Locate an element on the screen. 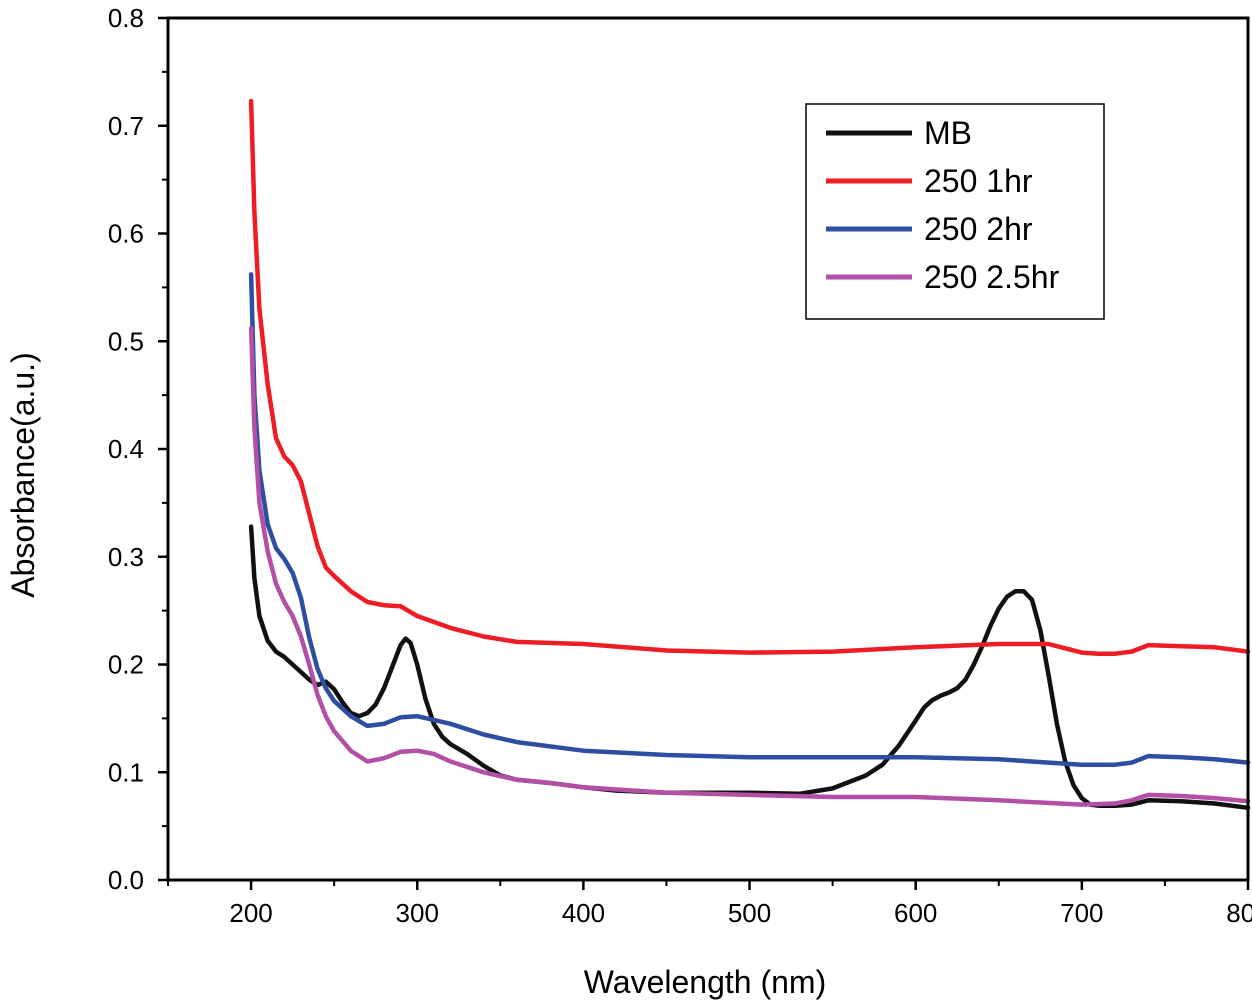  x-tick-label-5: 700 is located at coordinates (1081, 913).